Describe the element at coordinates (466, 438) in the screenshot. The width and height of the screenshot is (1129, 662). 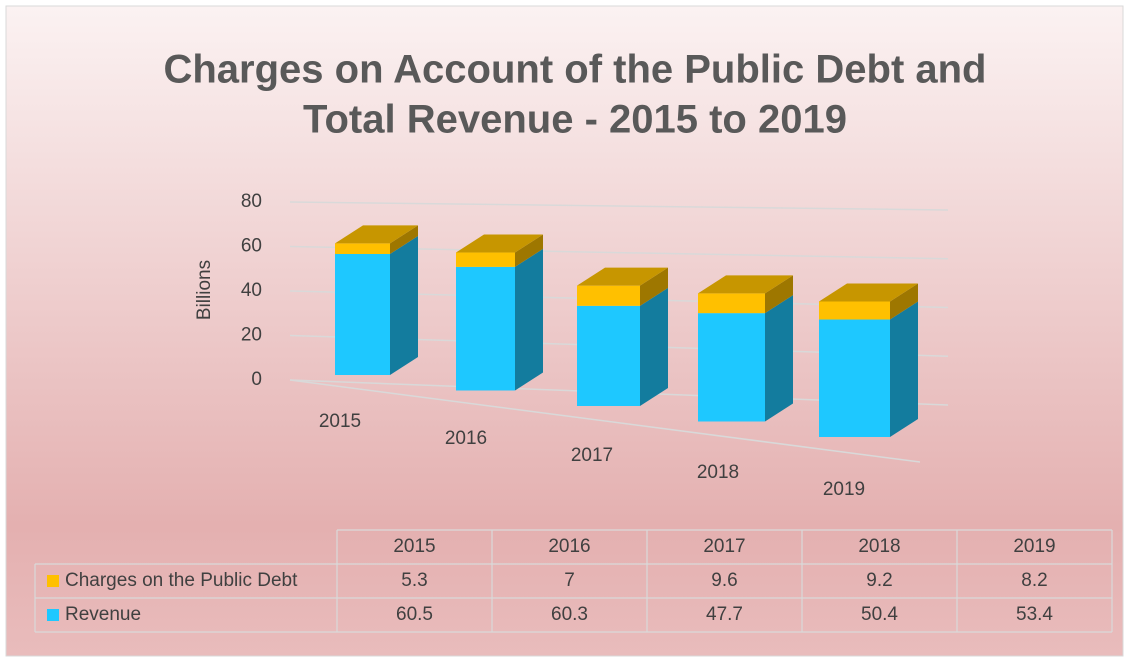
I see `x-tick-label: 2016` at that location.